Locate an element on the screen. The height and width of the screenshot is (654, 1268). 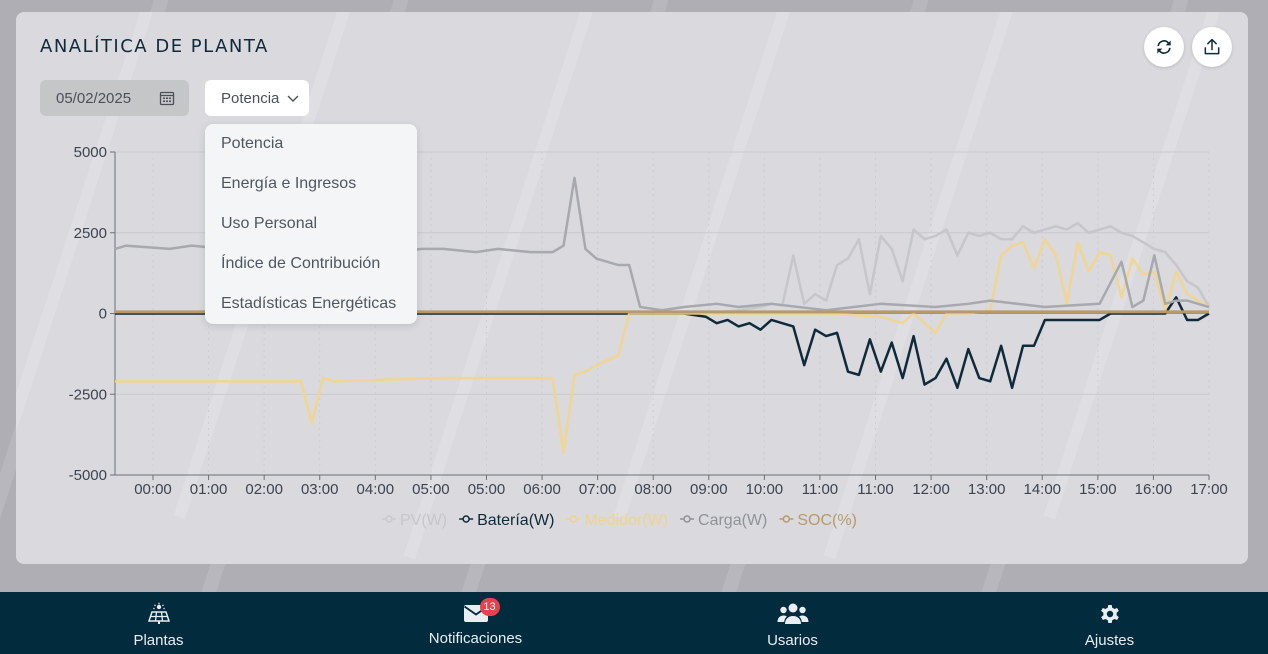
nav-label-plantas: Plantas is located at coordinates (158, 640).